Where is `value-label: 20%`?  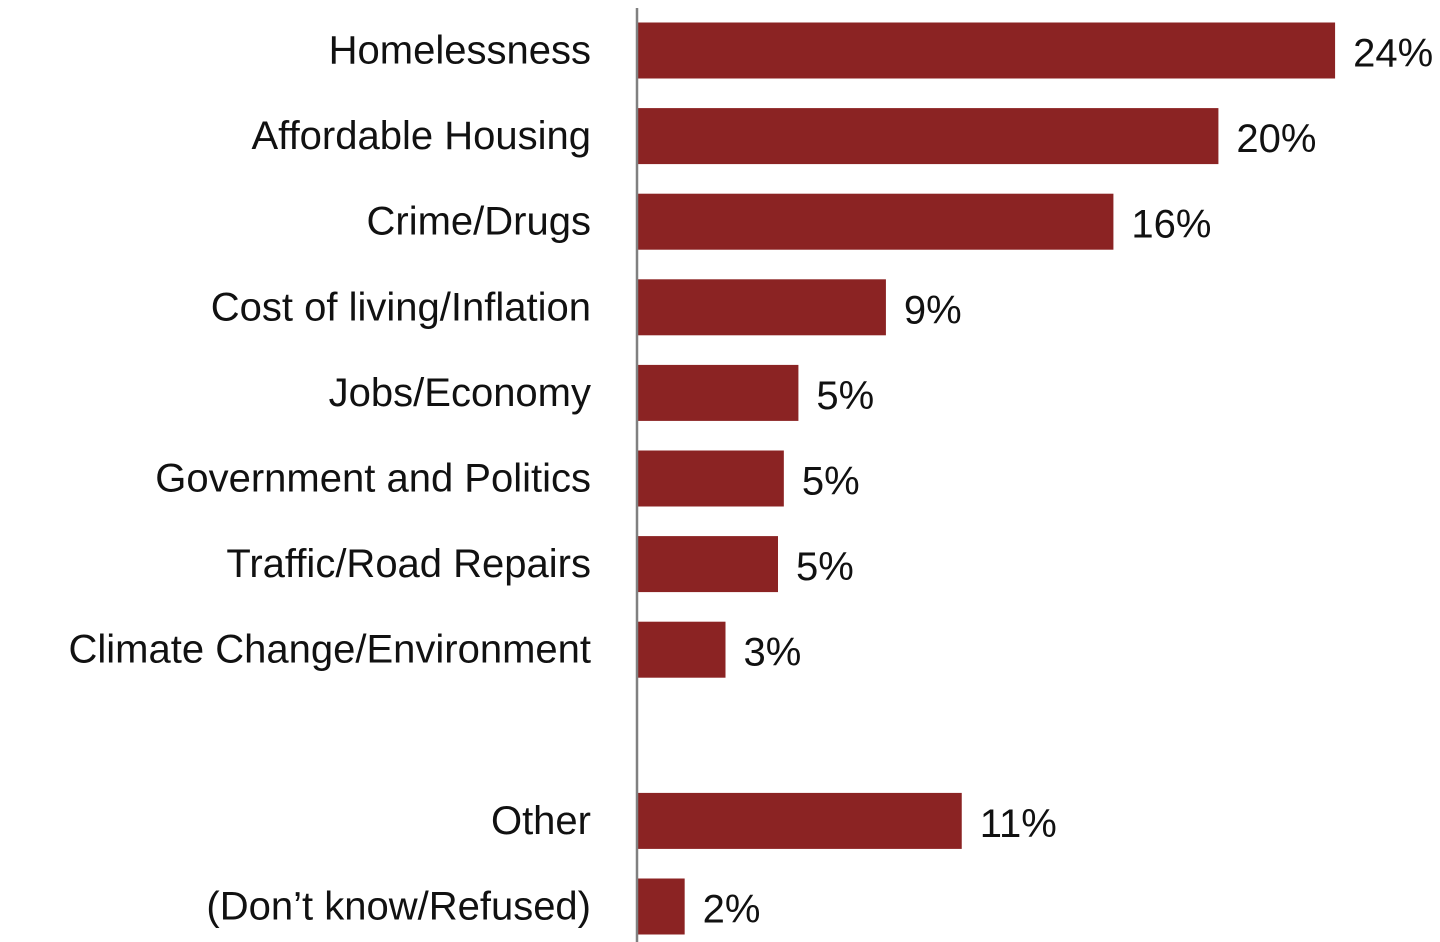
value-label: 20% is located at coordinates (1276, 139).